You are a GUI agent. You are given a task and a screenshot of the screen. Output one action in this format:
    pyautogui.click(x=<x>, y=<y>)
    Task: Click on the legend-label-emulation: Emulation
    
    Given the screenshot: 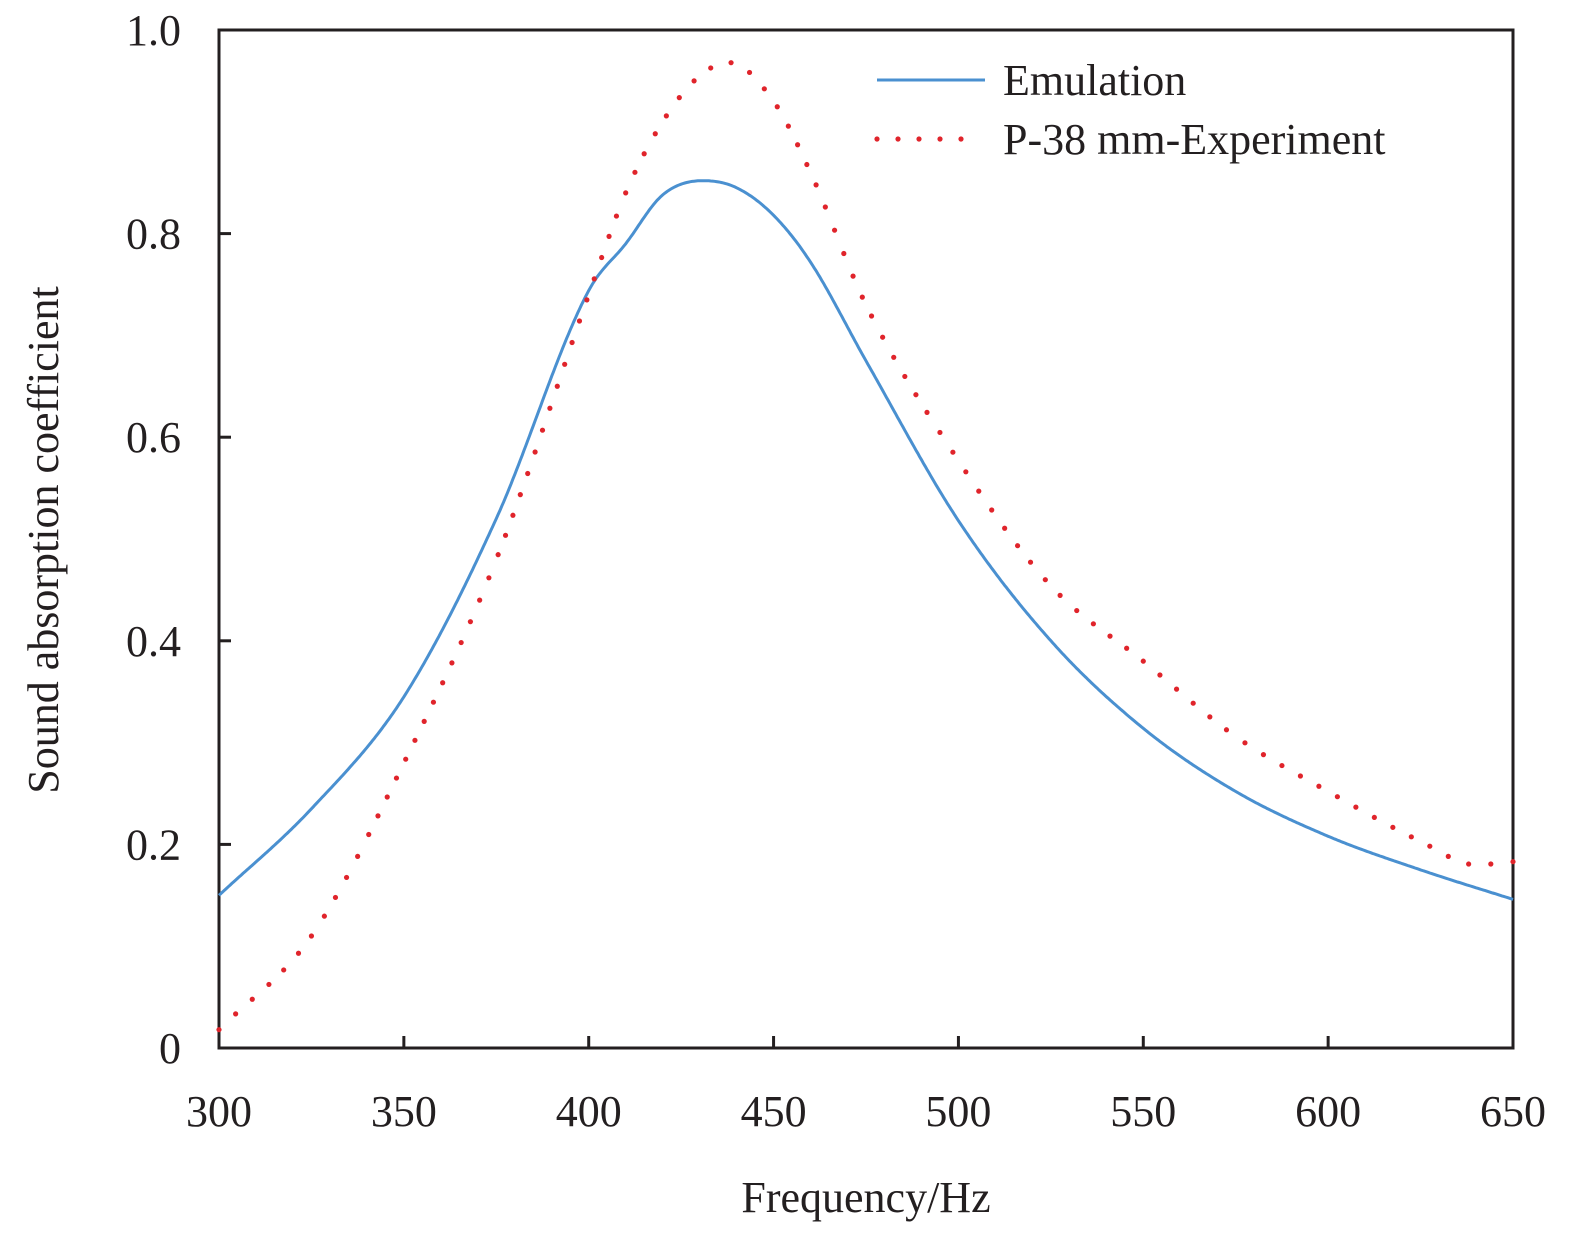 What is the action you would take?
    pyautogui.click(x=1094, y=80)
    